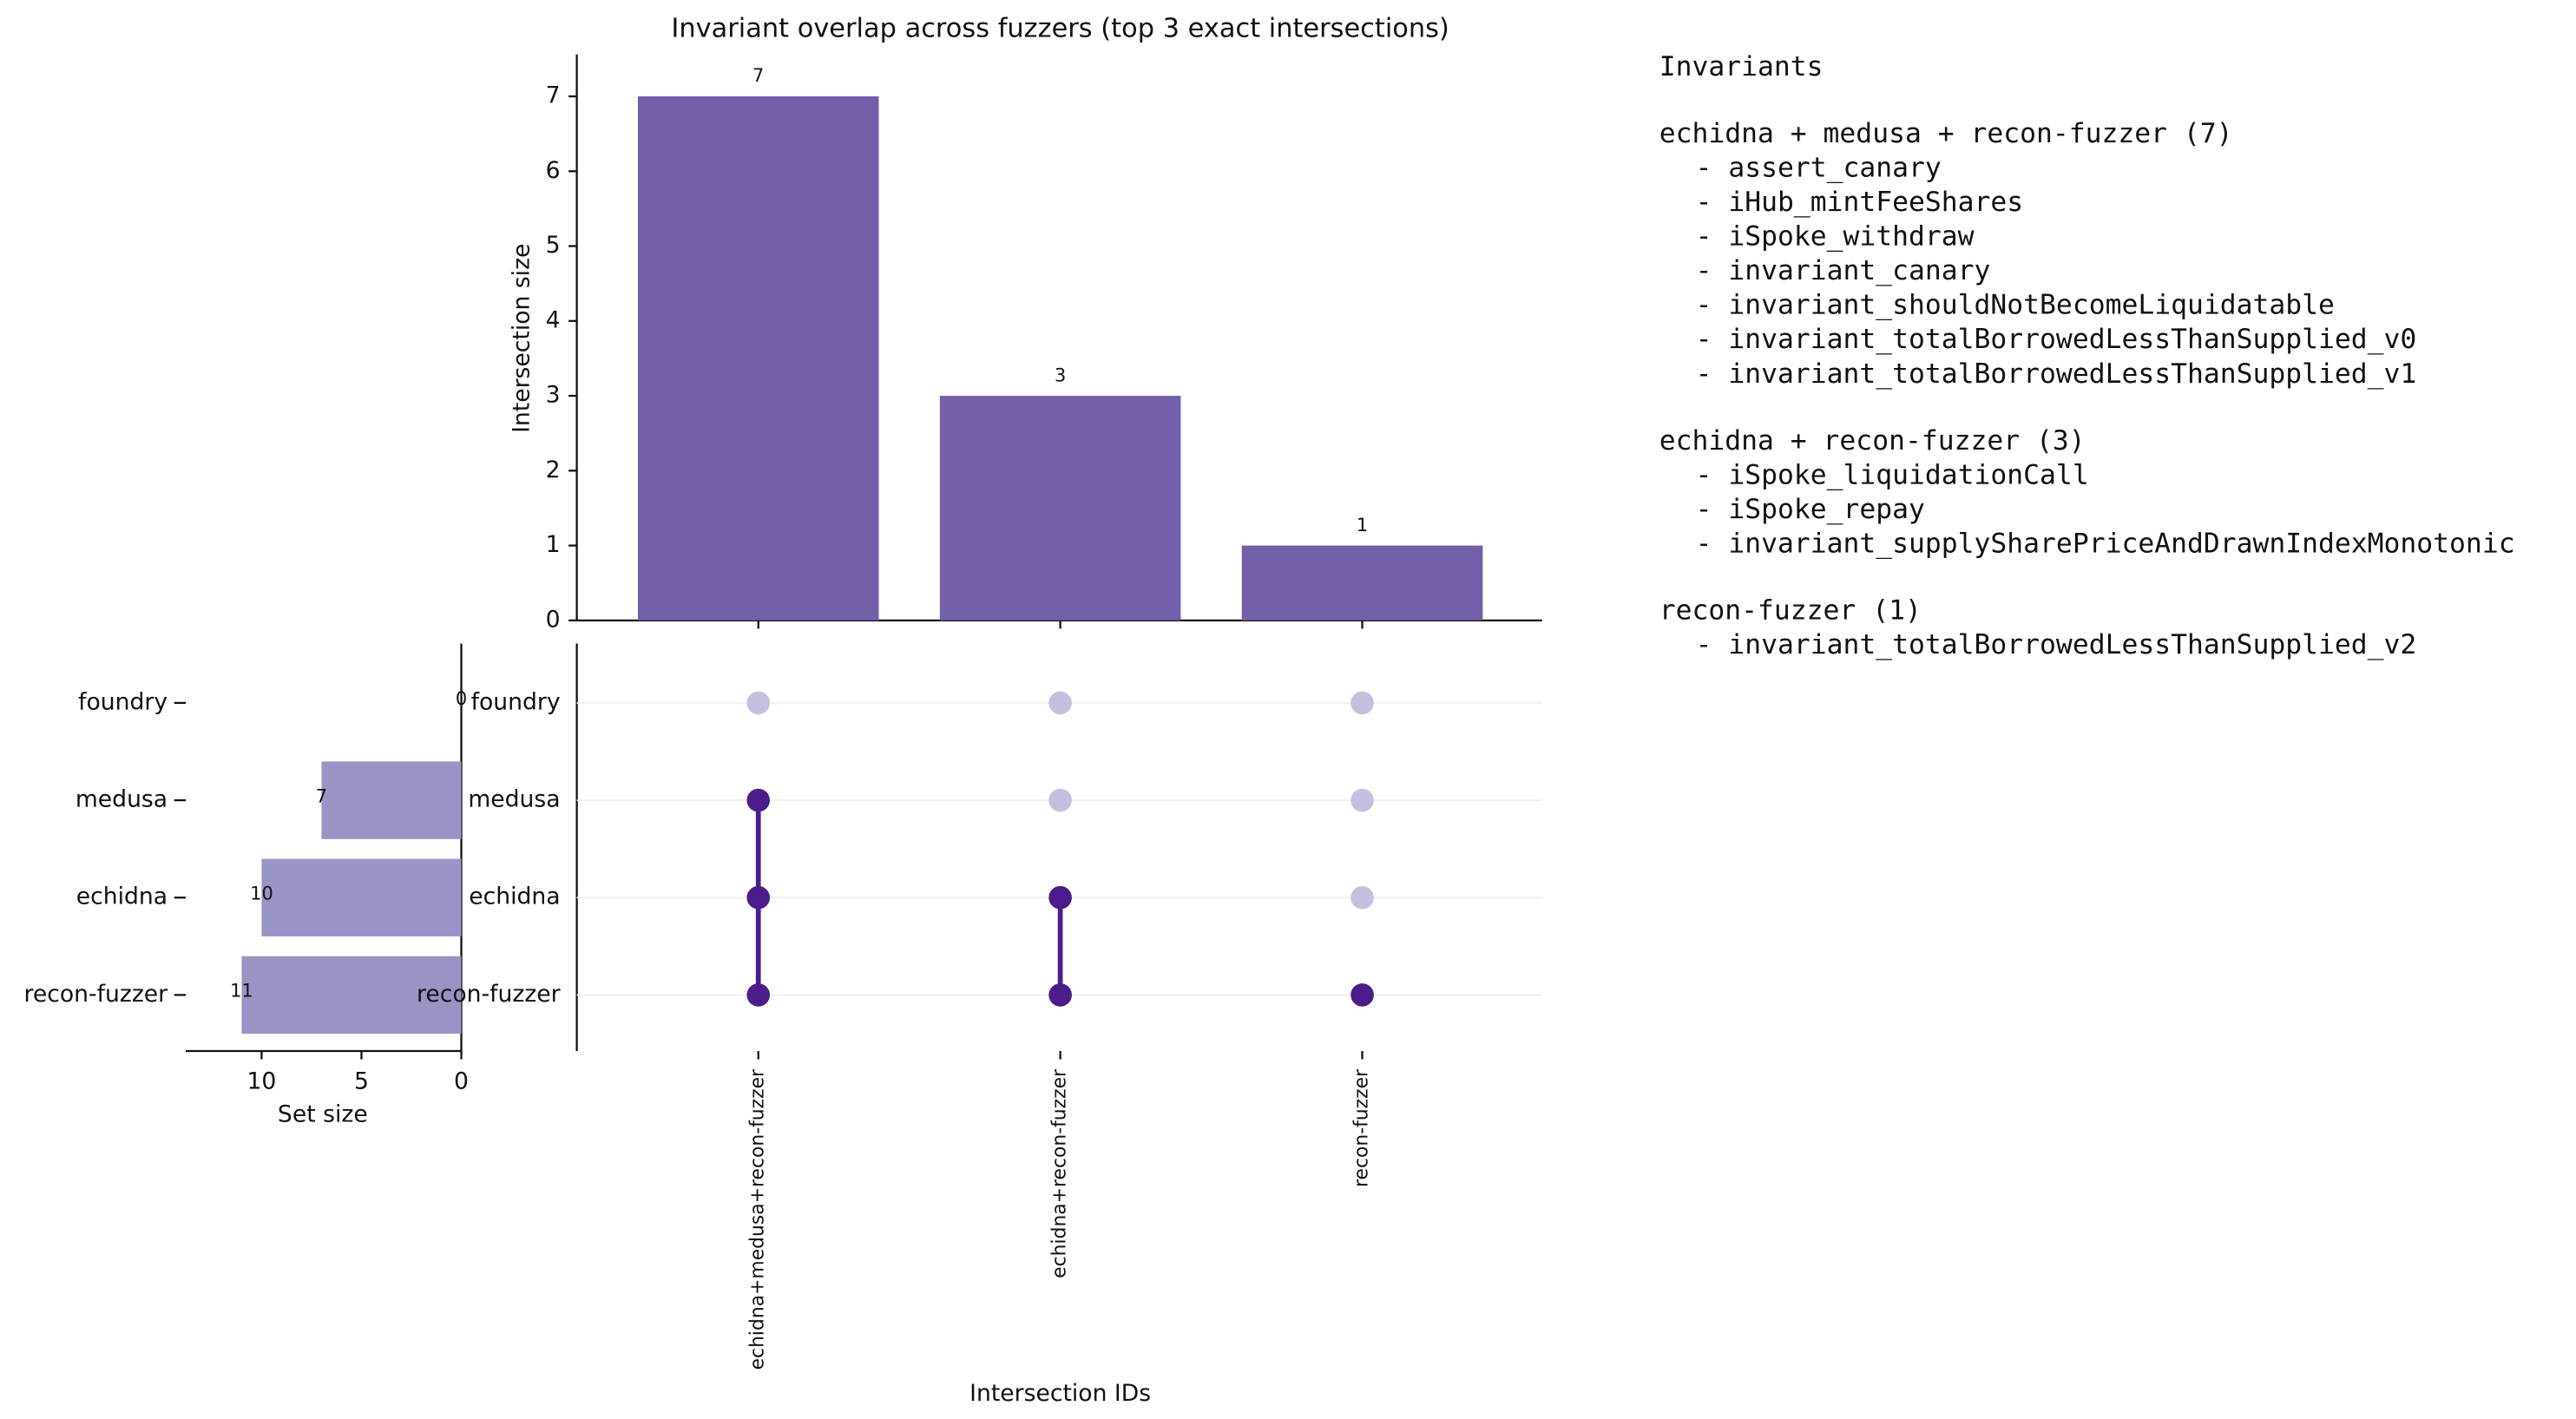 The width and height of the screenshot is (2576, 1419). Describe the element at coordinates (1811, 509) in the screenshot. I see `panel-item: - iSpoke_repay` at that location.